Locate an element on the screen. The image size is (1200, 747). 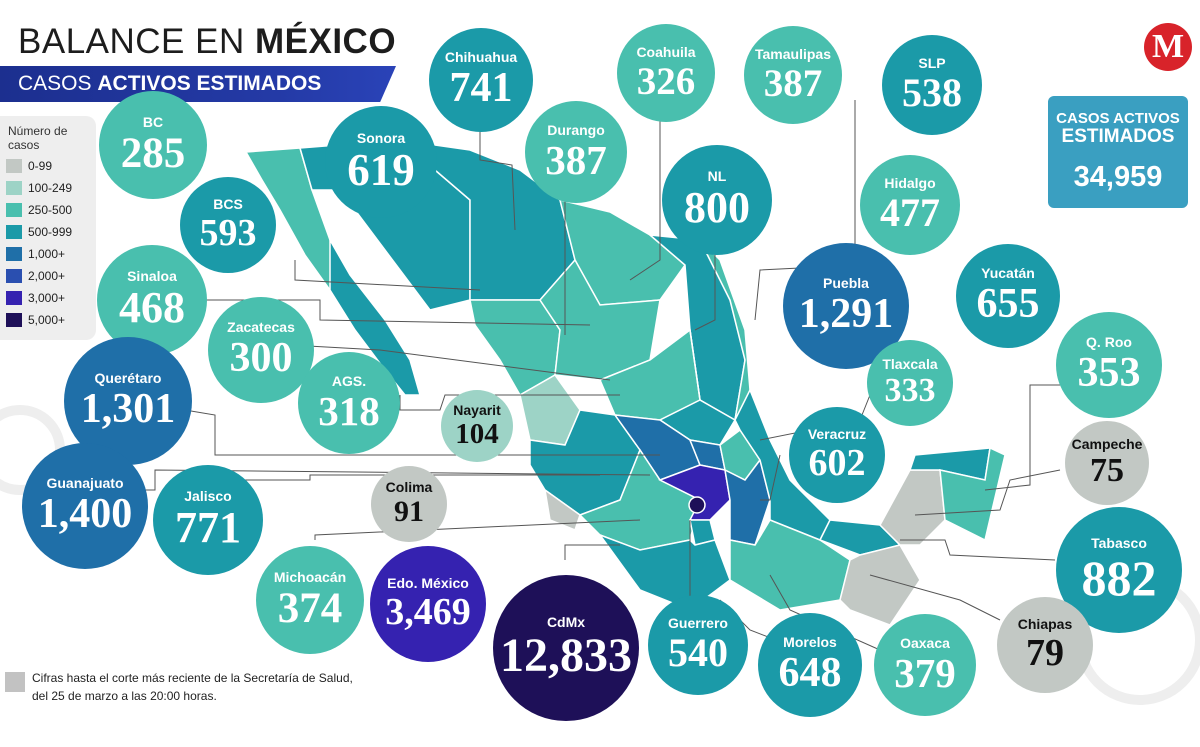
total-label: CASOS ACTIVOS ESTIMADOS is located at coordinates (1118, 128).